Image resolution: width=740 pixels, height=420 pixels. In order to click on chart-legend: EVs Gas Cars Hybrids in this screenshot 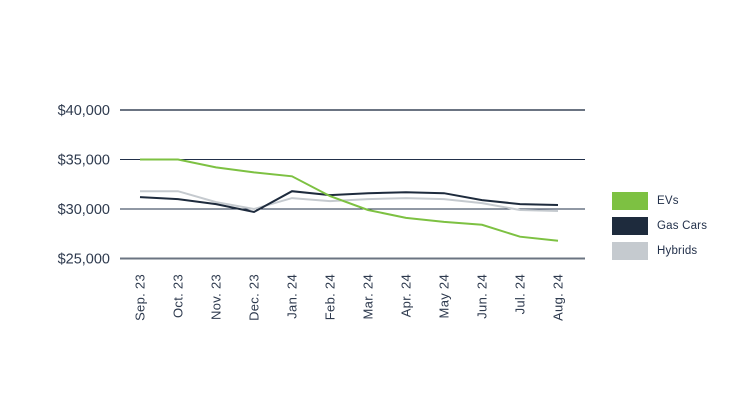, I will do `click(659, 226)`.